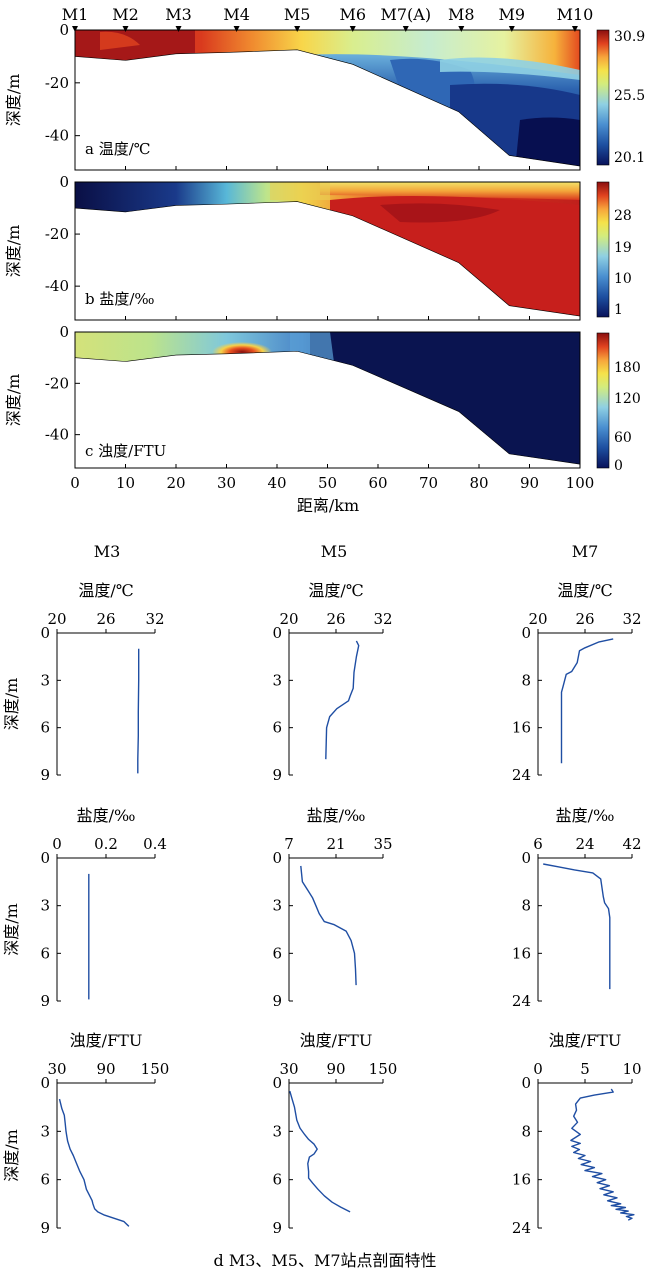 Image resolution: width=650 pixels, height=1277 pixels. I want to click on x-tick-label: 0.4, so click(155, 844).